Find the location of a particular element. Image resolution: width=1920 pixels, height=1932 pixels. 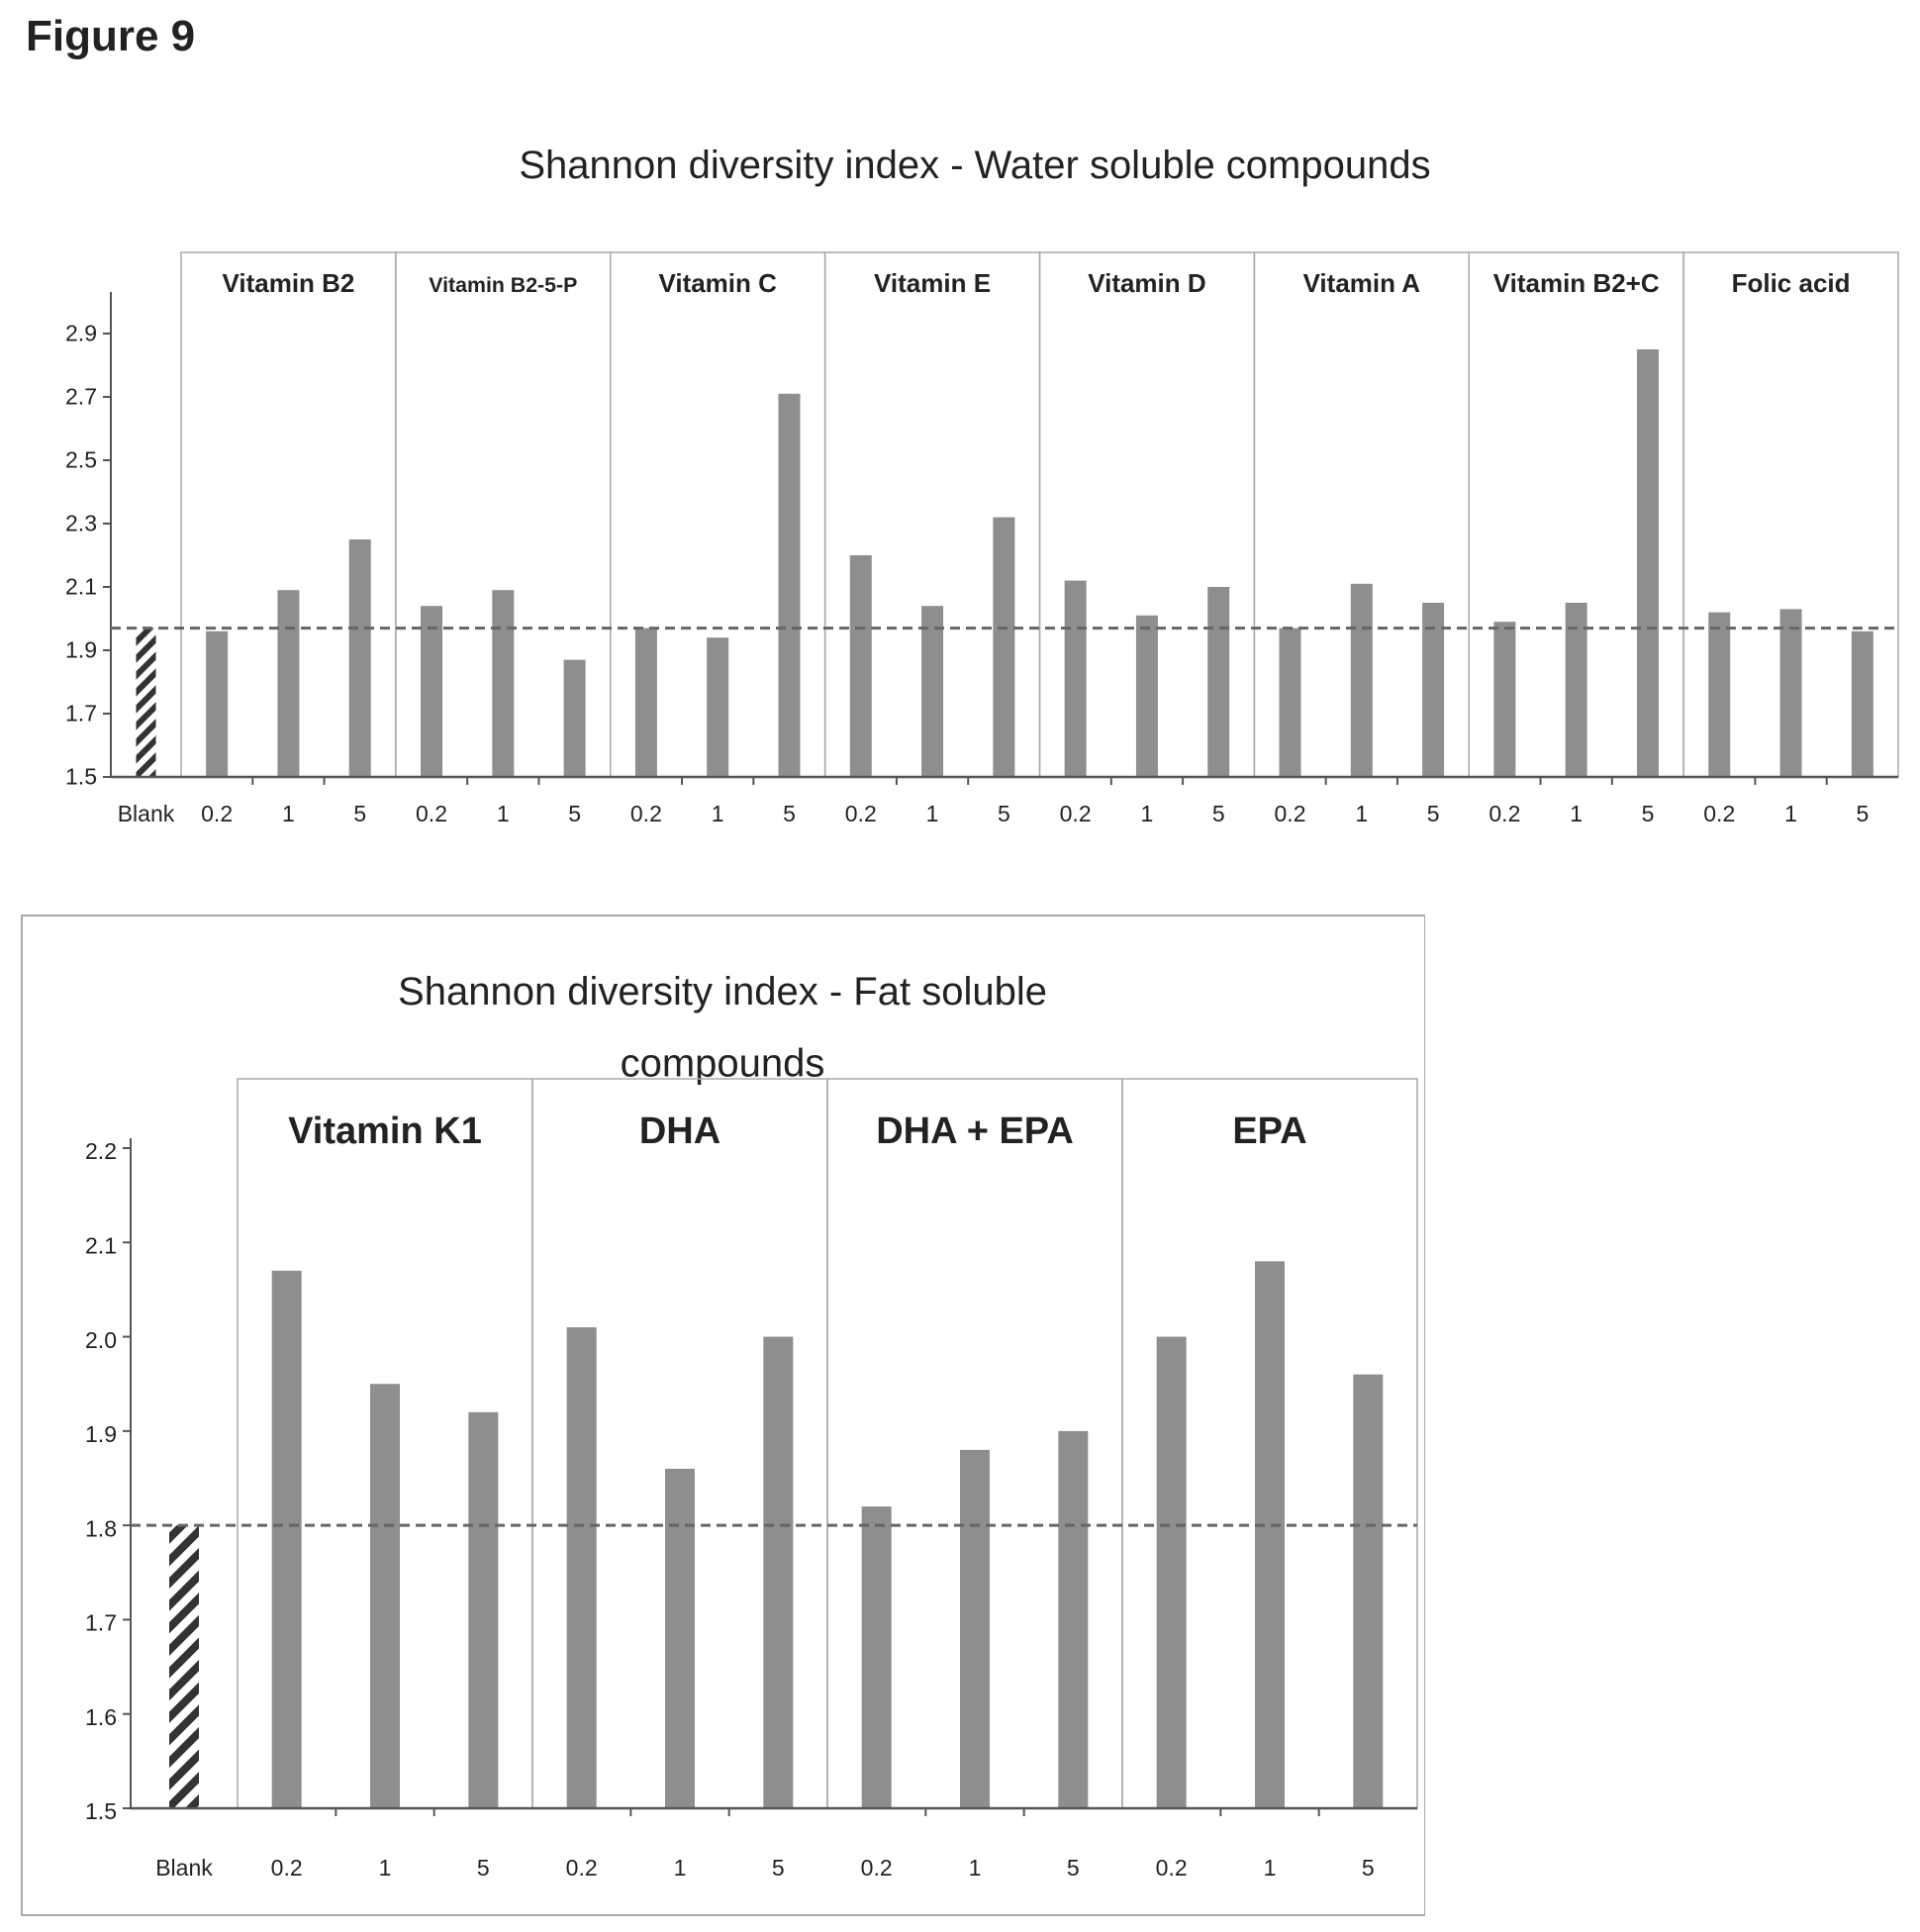

group-label-vitamin-b2: Vitamin B2 is located at coordinates (288, 283).